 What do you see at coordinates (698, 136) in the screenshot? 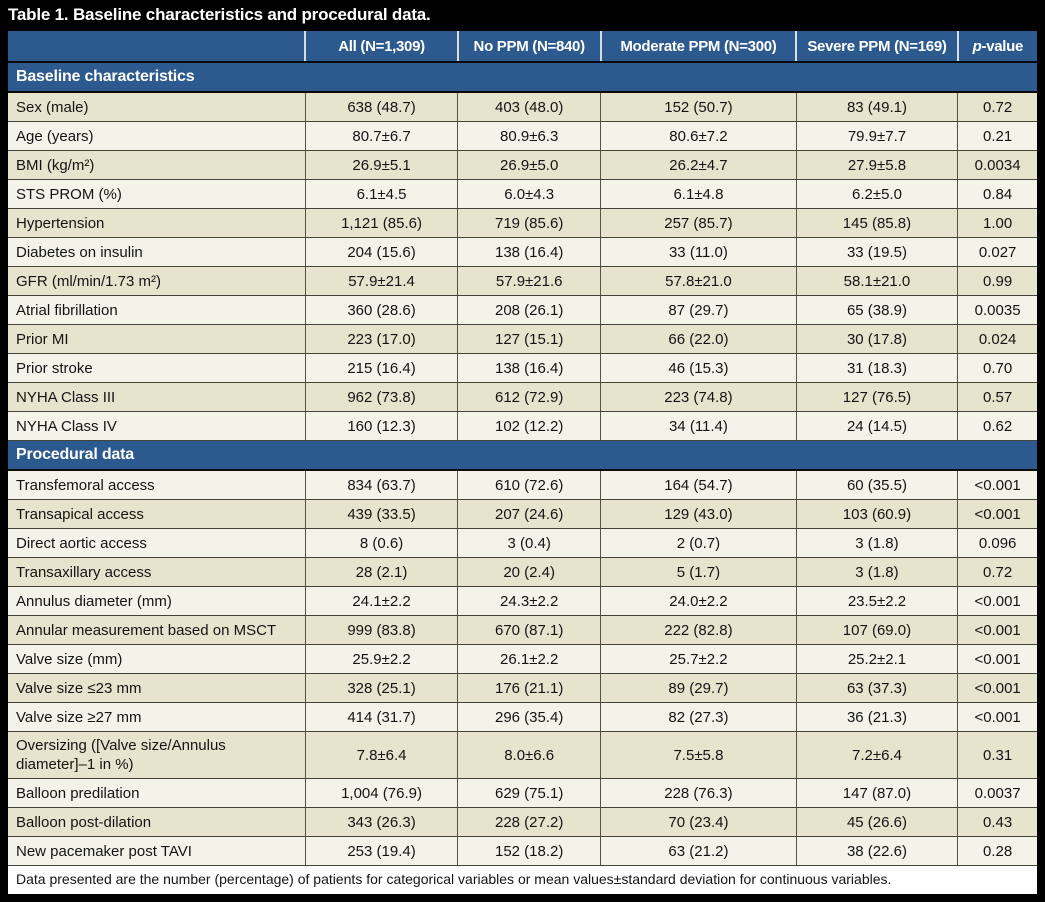
I see `row-value: 80.6±7.2` at bounding box center [698, 136].